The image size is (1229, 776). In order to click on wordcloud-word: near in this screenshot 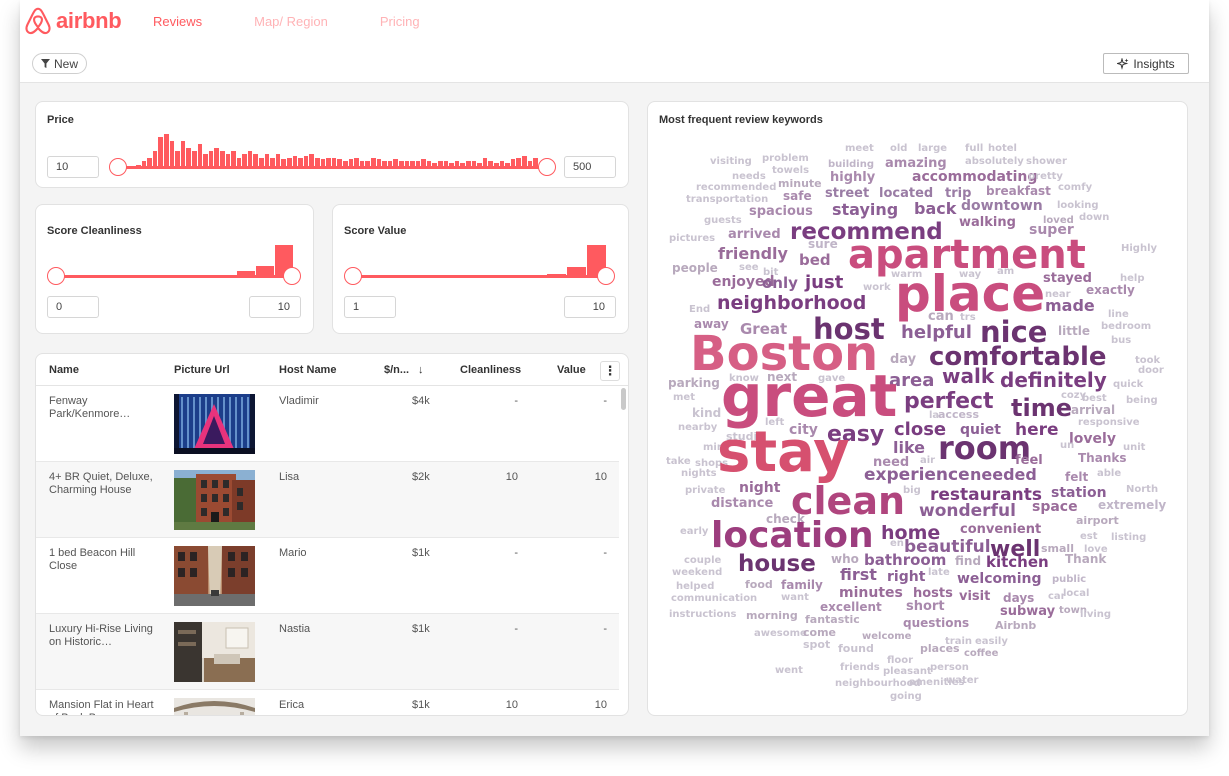, I will do `click(1058, 294)`.